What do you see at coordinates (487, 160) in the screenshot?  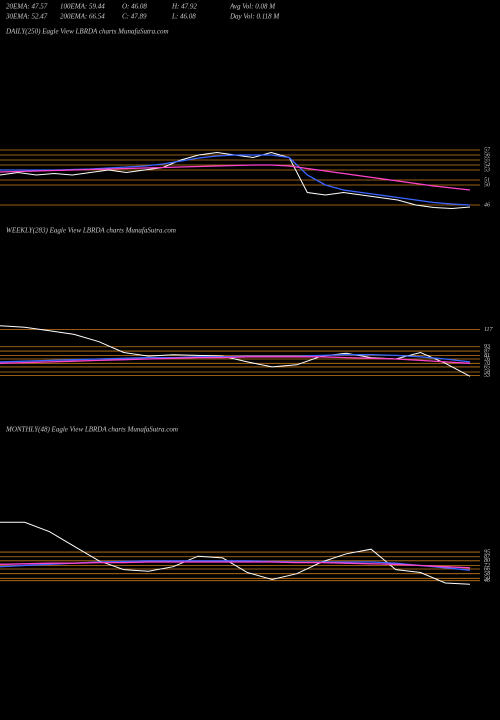 I see `y-tick-label: 55` at bounding box center [487, 160].